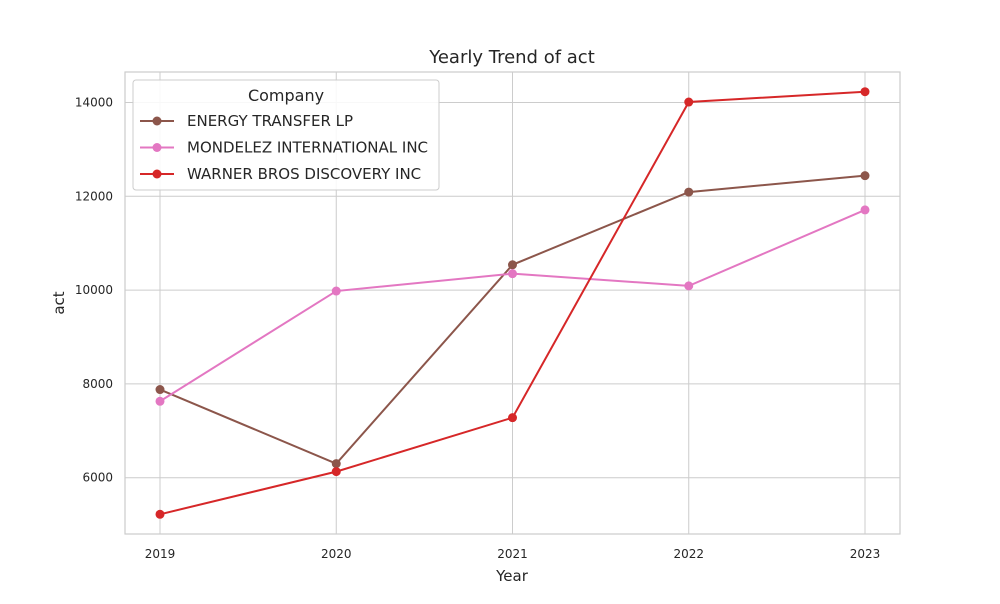 Image resolution: width=1000 pixels, height=604 pixels. I want to click on legend-item: ENERGY TRANSFER LP, so click(246, 121).